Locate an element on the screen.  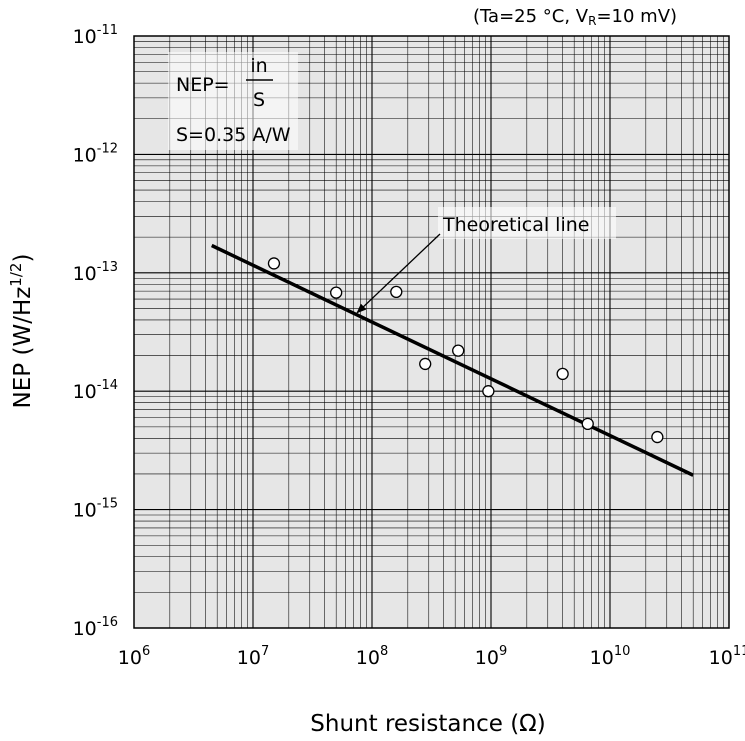
y-tick-exponent: -14 is located at coordinates (107, 385).